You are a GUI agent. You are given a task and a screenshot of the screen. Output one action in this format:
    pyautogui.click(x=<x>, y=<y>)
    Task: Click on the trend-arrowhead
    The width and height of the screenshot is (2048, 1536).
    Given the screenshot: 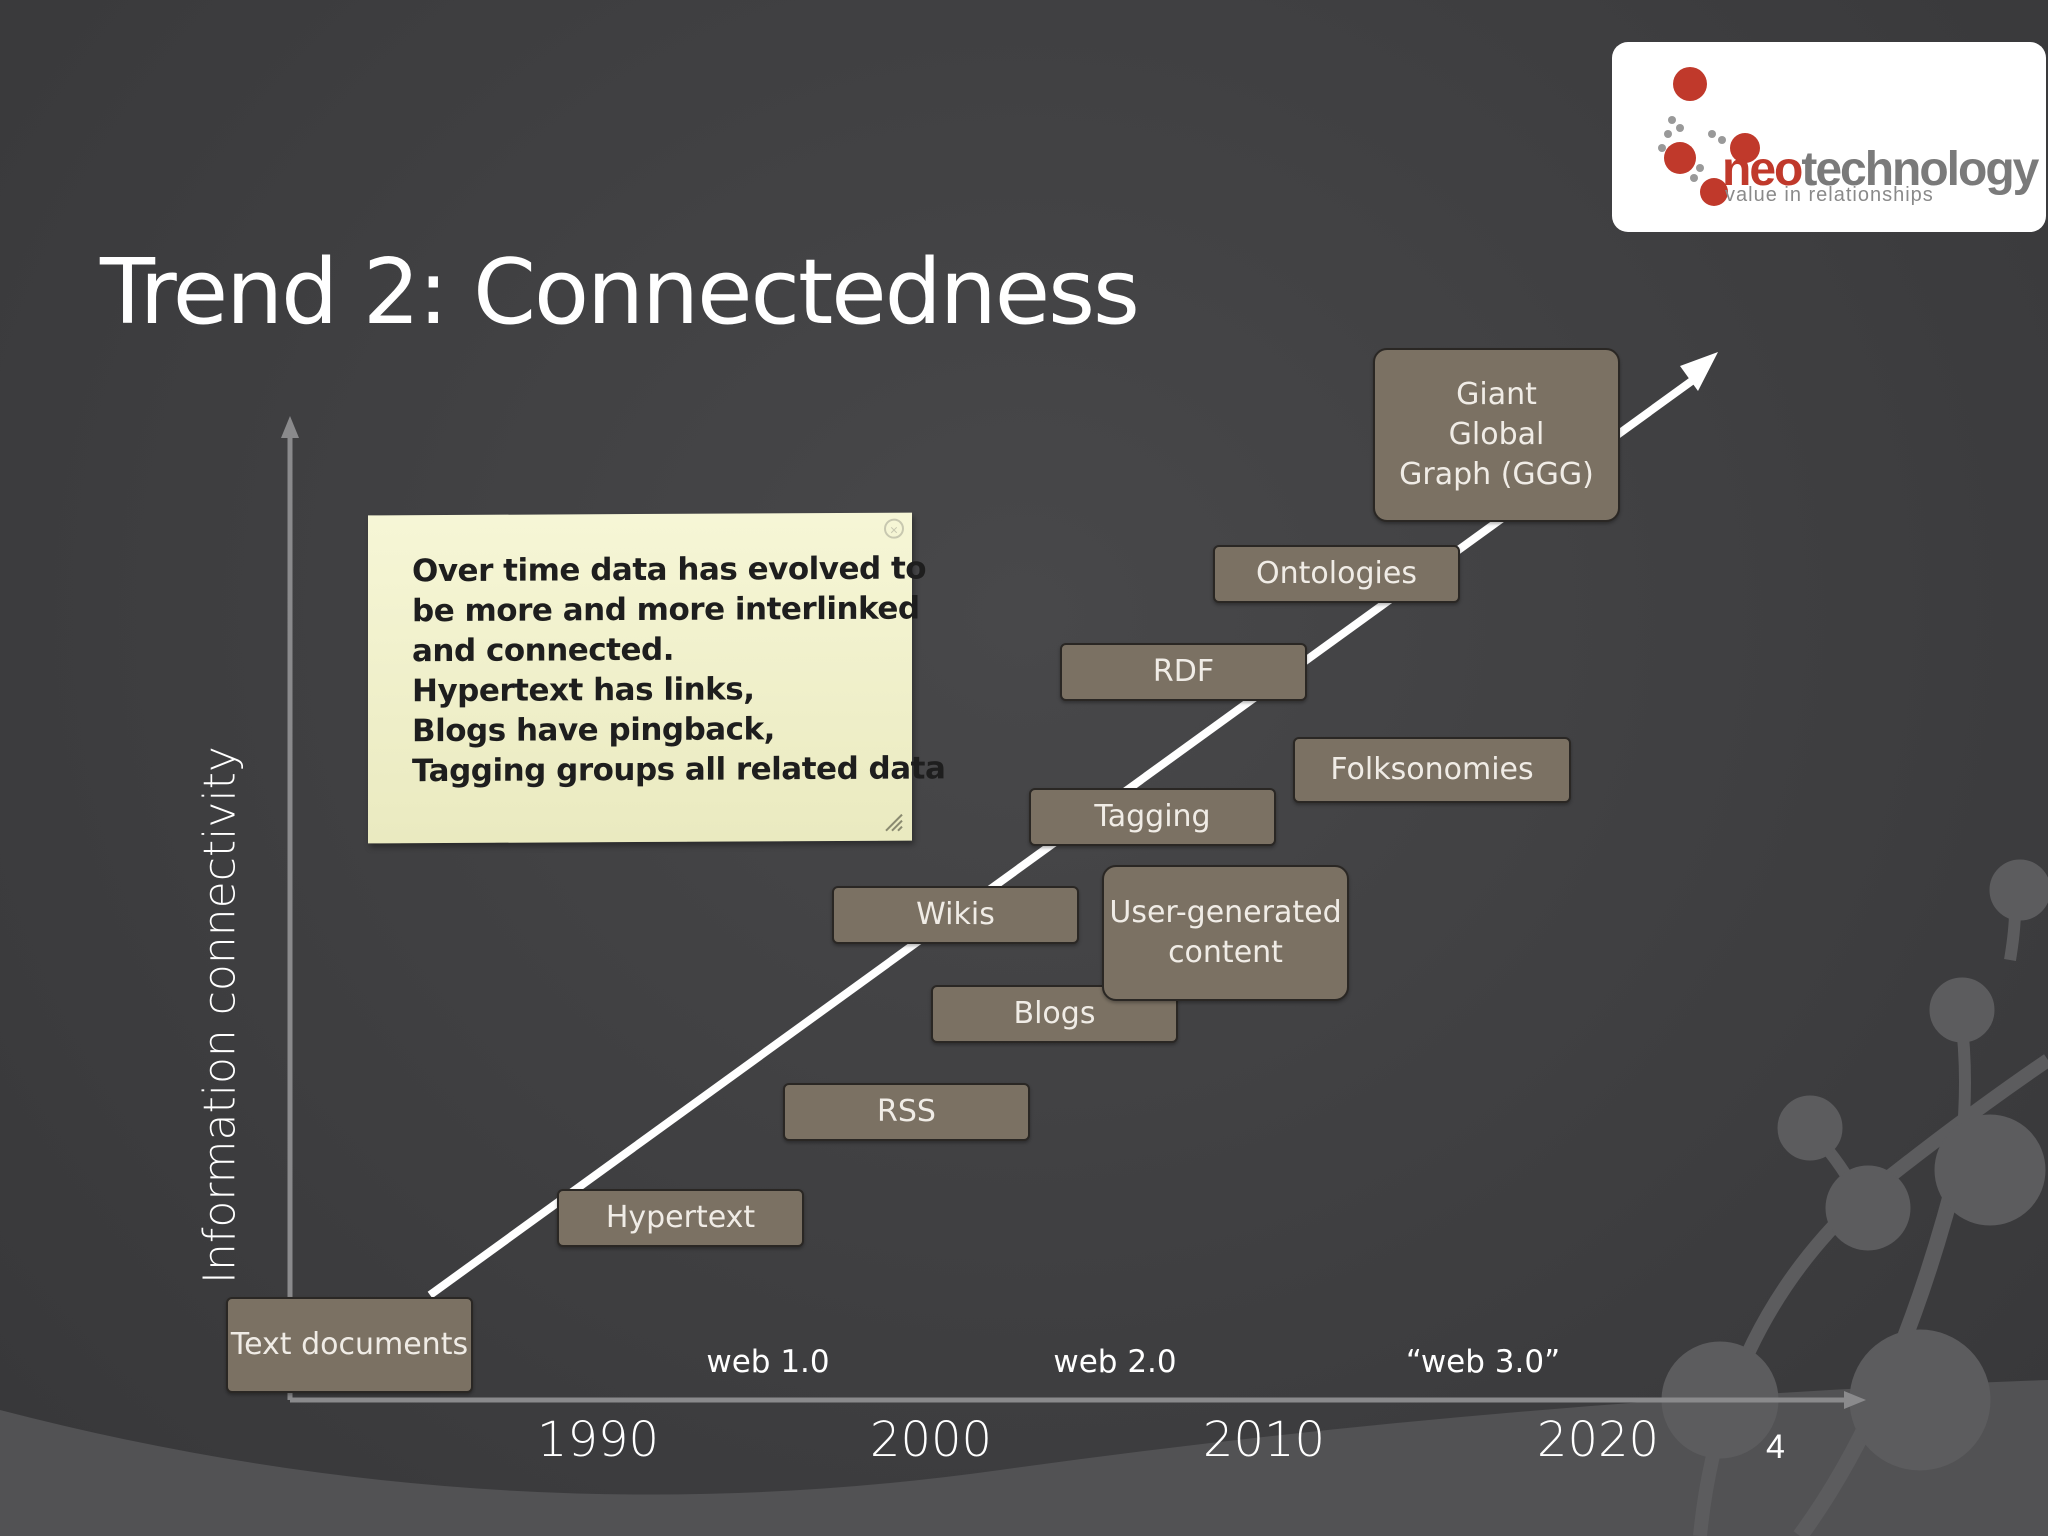 What is the action you would take?
    pyautogui.click(x=1699, y=371)
    